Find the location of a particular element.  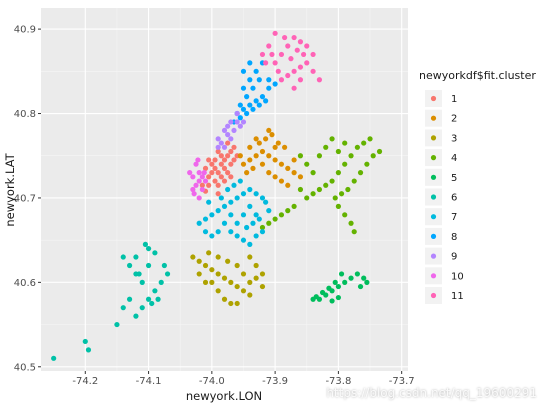

y-axis-ticks: 40.5 40.6 40.7 40.8 40.9 is located at coordinates (27, 199).